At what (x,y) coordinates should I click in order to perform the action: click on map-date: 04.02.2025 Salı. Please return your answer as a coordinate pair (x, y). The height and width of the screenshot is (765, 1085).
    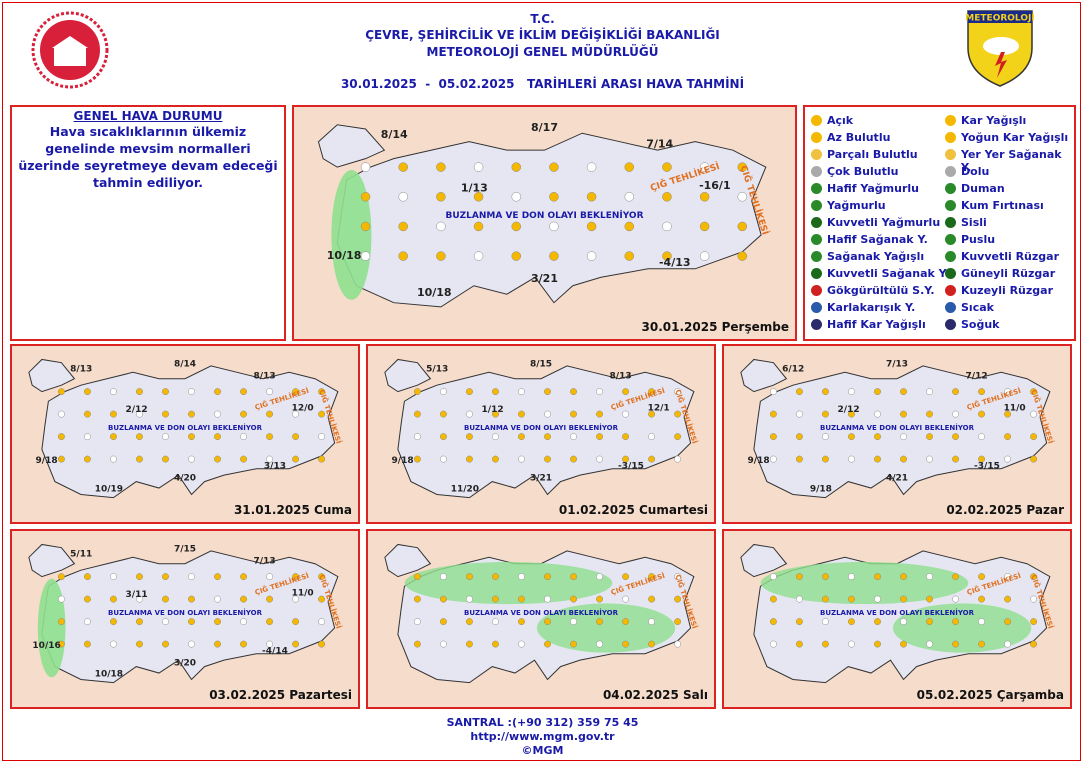
    Looking at the image, I should click on (655, 695).